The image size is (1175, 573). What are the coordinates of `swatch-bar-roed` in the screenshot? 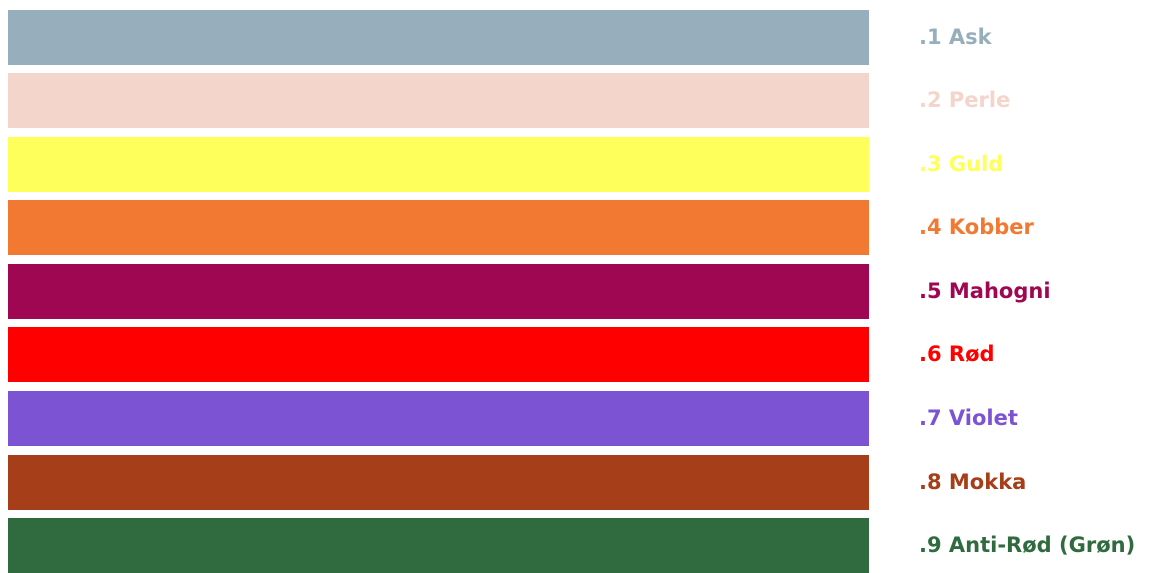 It's located at (438, 354).